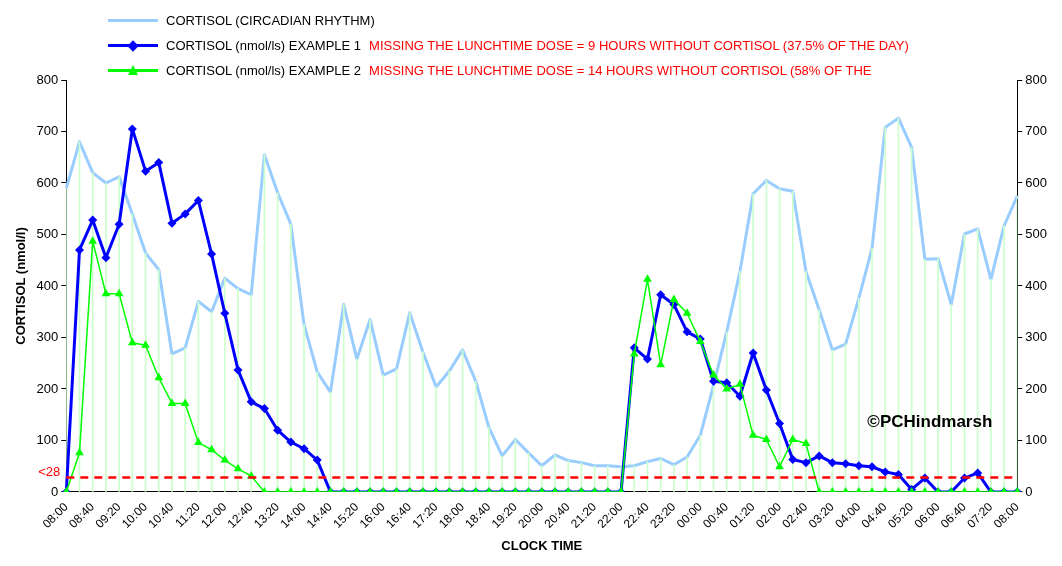  I want to click on y-tick-label: 0, so click(55, 491).